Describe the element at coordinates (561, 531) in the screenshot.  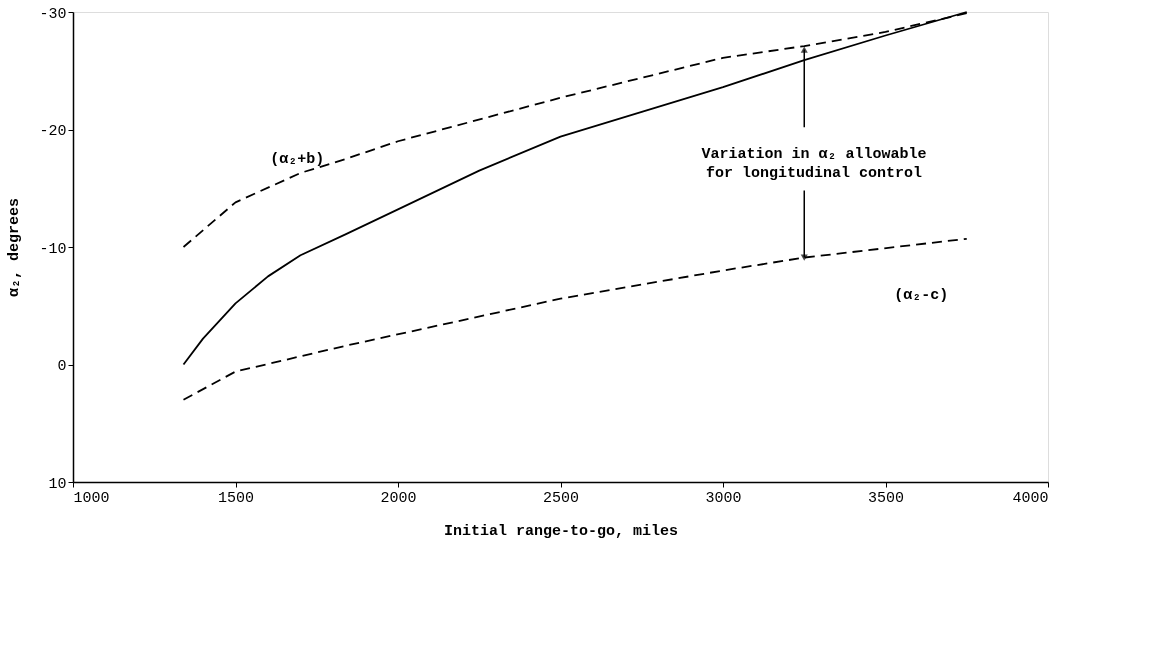
I see `x-axis-title: Initial range-to-go, miles` at that location.